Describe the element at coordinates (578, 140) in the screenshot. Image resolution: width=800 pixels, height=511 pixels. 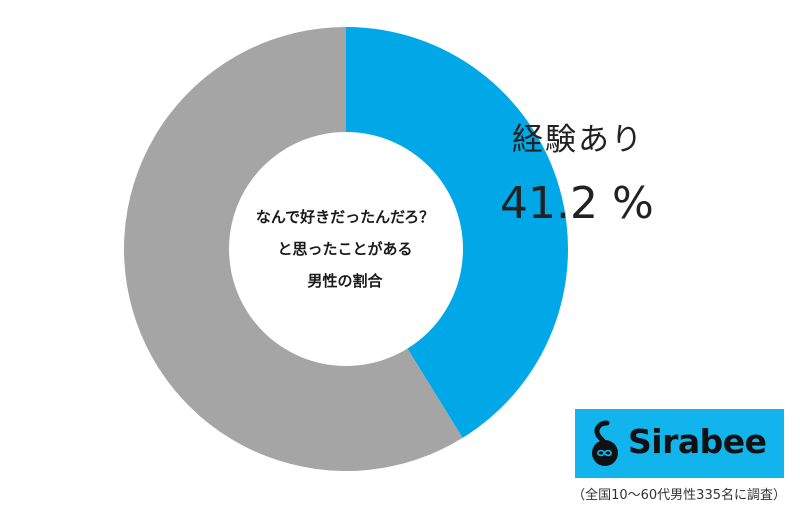
I see `slice-label-experienced: 経験あり` at that location.